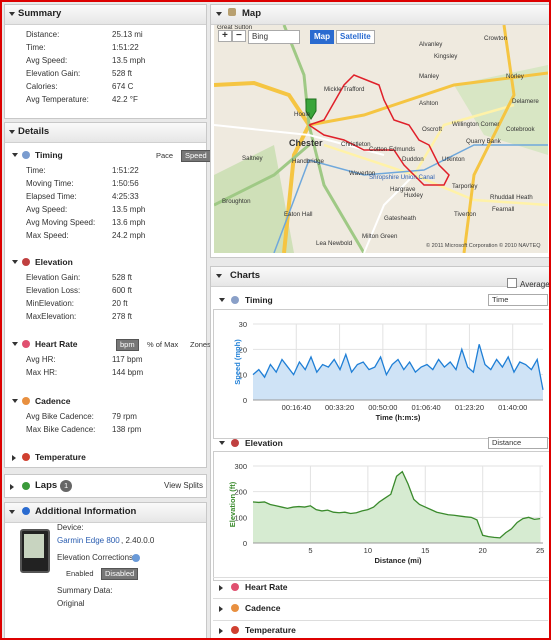 The width and height of the screenshot is (551, 640). What do you see at coordinates (163, 344) in the screenshot?
I see `option-button: % of Max` at bounding box center [163, 344].